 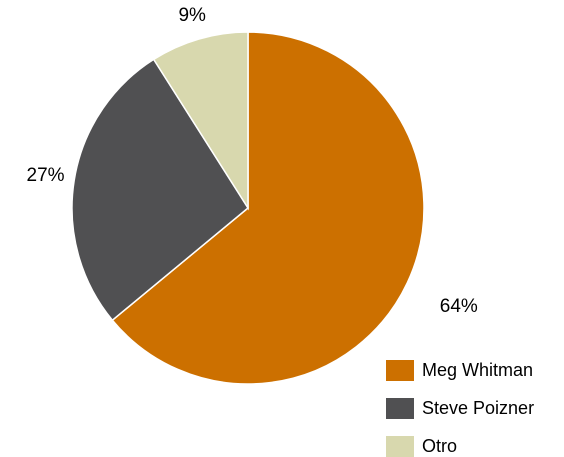 I want to click on legend: Meg Whitman Steve Poizner Otro, so click(x=474, y=407).